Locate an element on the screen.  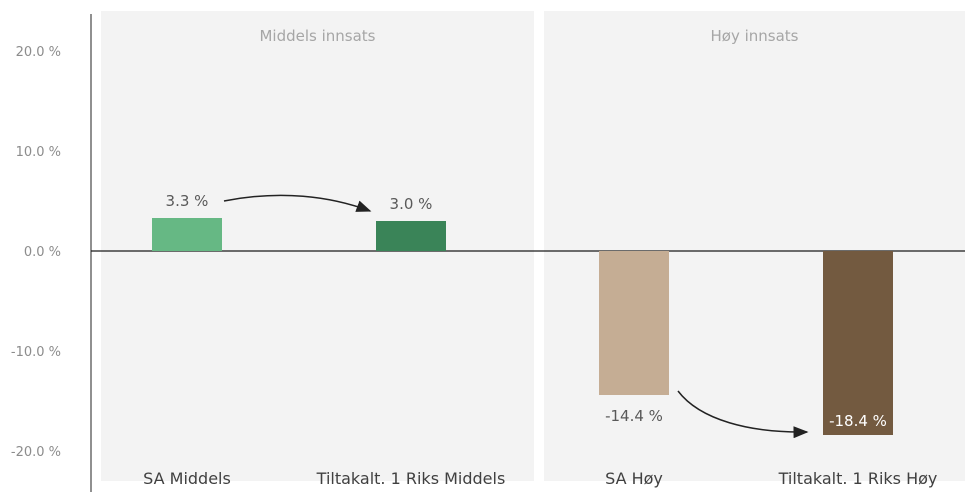
category-label-1: SA Middels is located at coordinates (187, 478).